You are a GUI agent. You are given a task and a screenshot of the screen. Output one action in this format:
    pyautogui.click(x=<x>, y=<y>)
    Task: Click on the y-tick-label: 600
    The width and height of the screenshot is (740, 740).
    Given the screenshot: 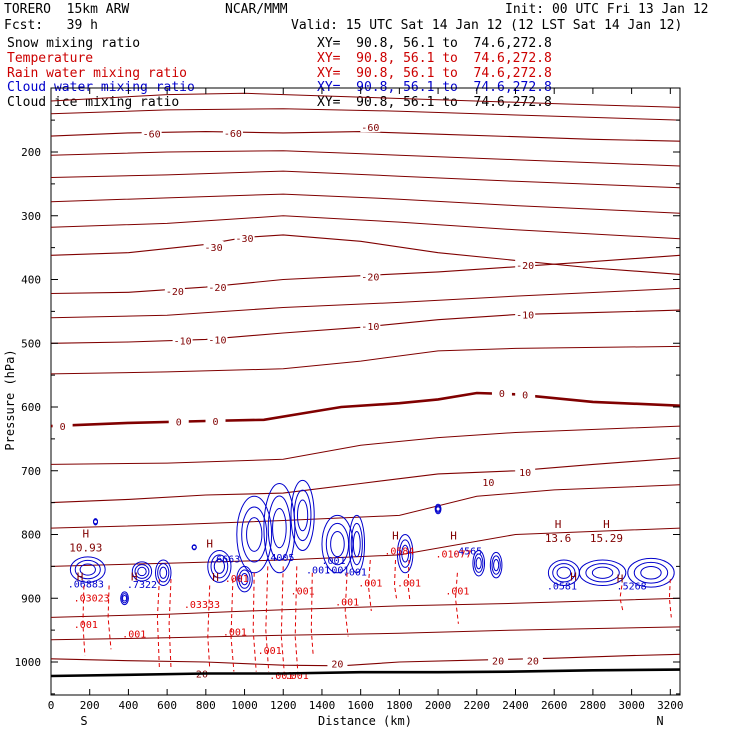 What is the action you would take?
    pyautogui.click(x=31, y=407)
    